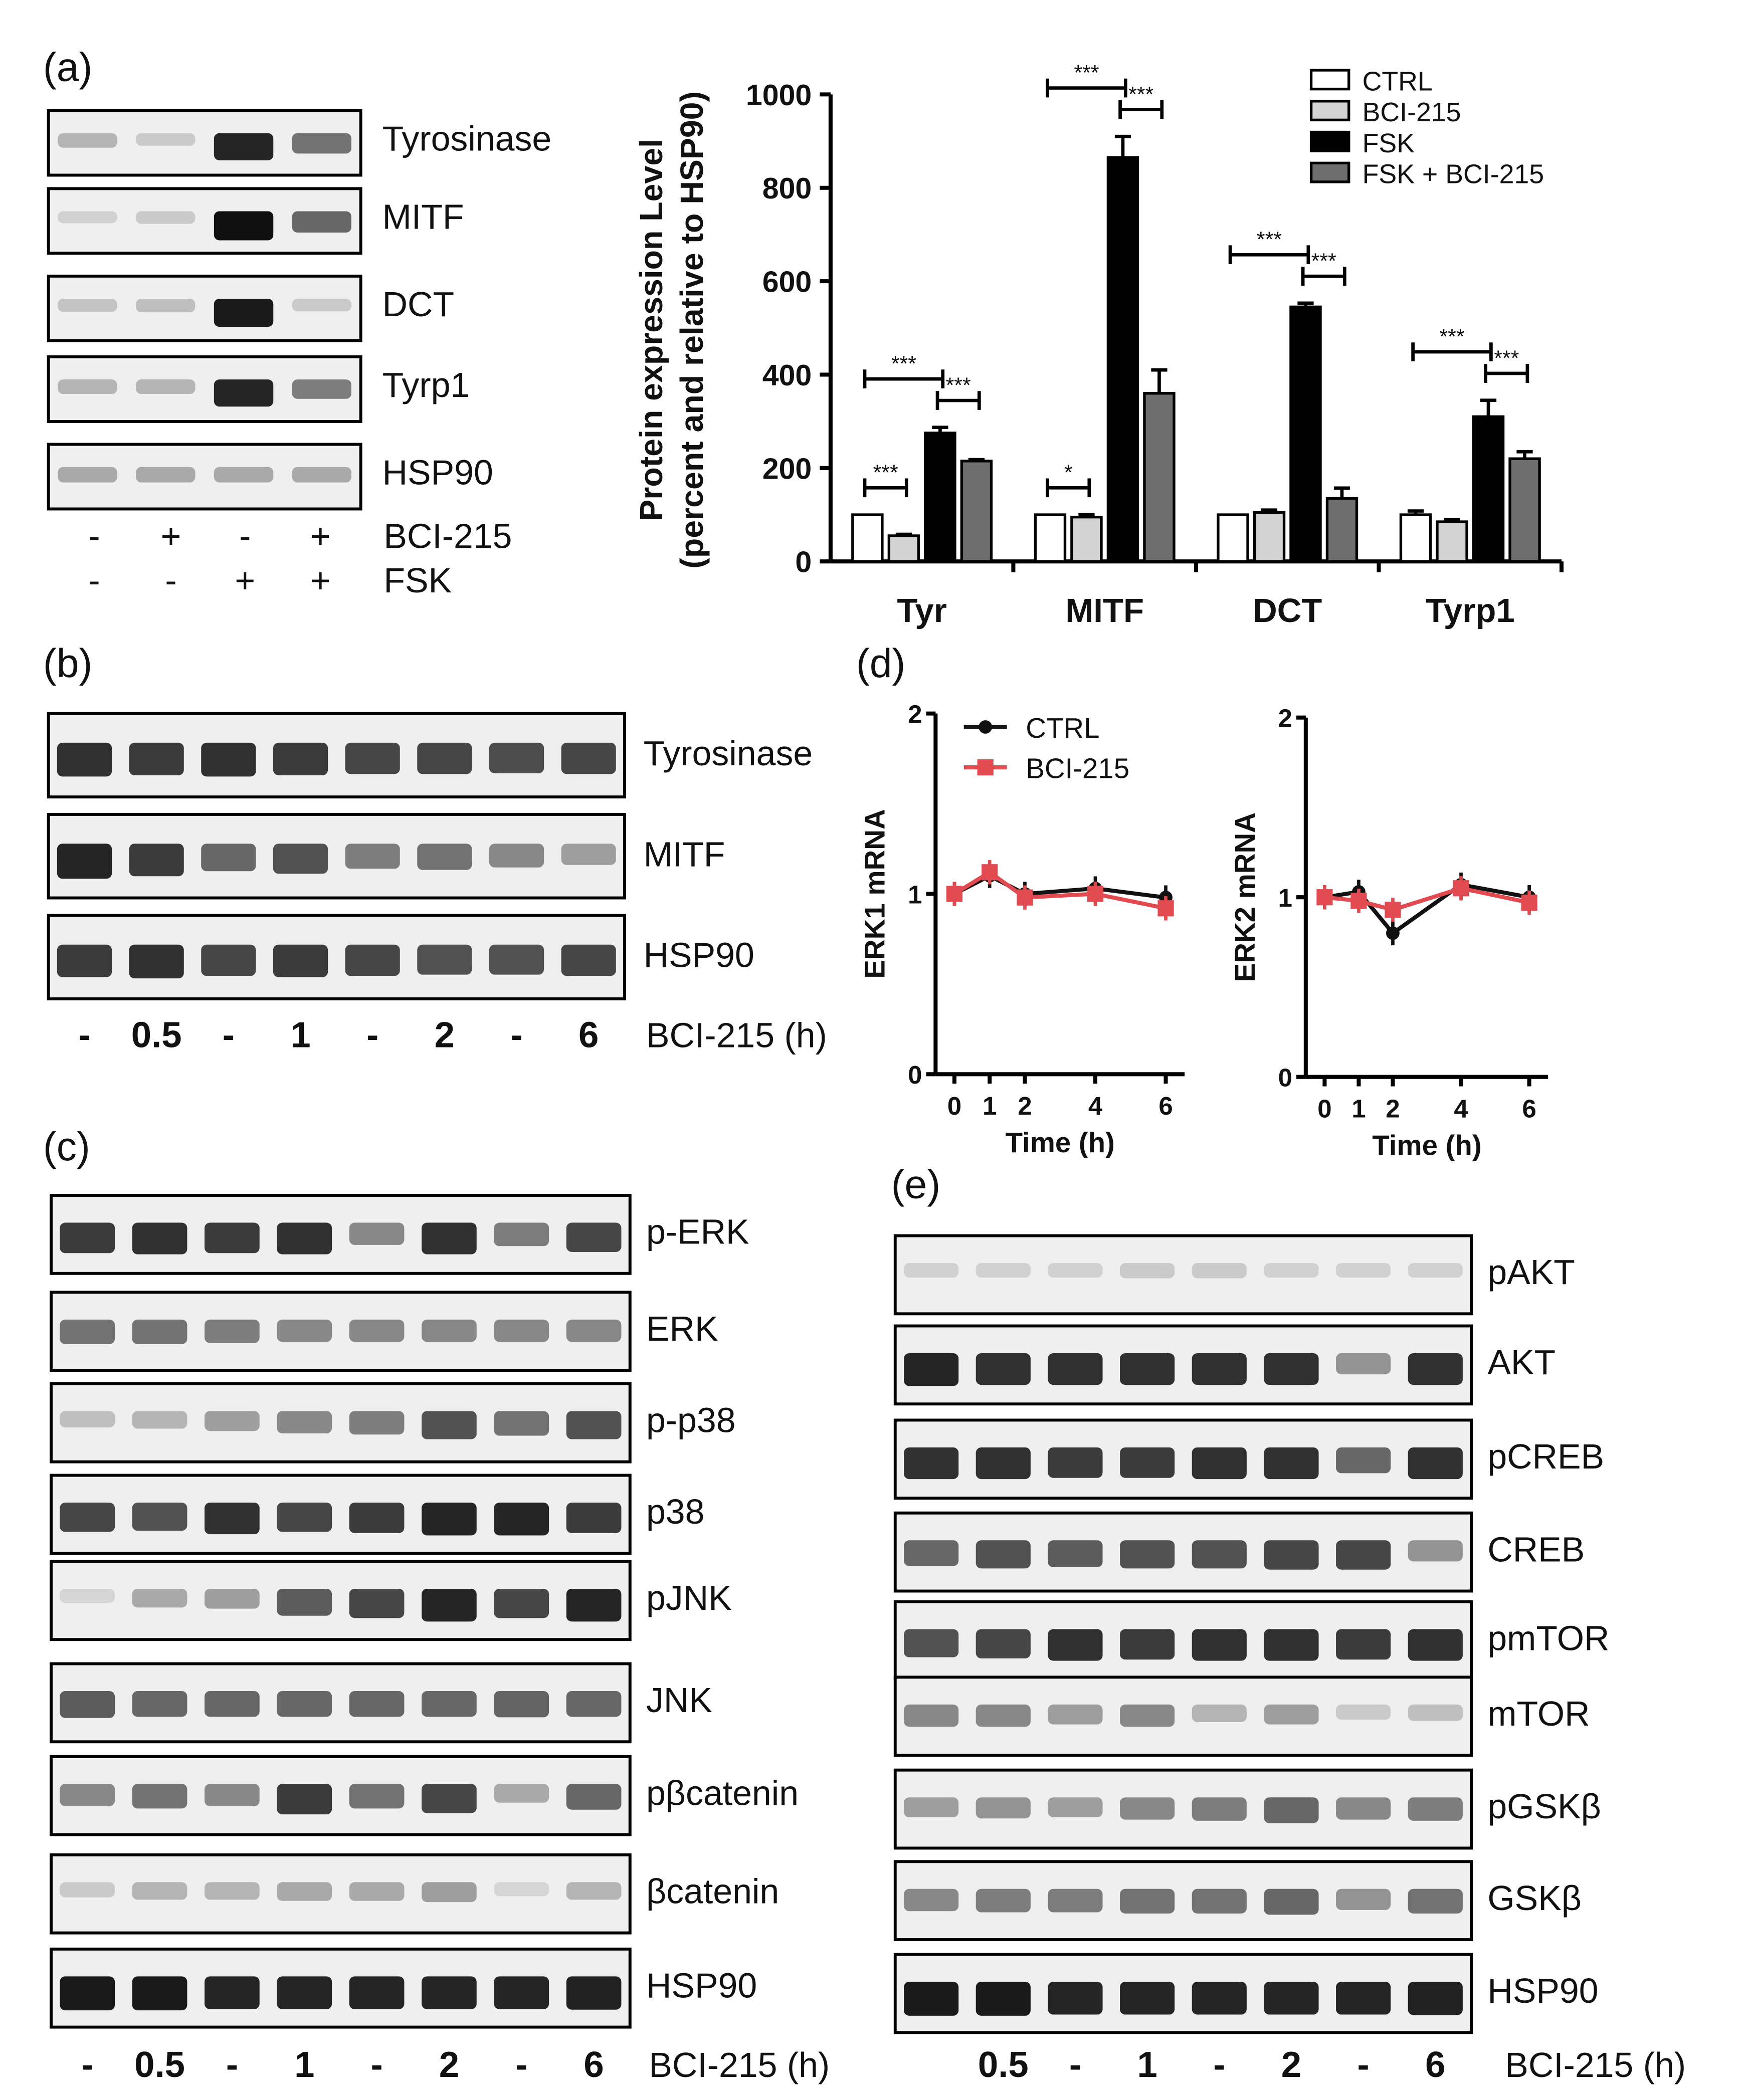  Describe the element at coordinates (1305, 434) in the screenshot. I see `bar-fsk-dct` at that location.